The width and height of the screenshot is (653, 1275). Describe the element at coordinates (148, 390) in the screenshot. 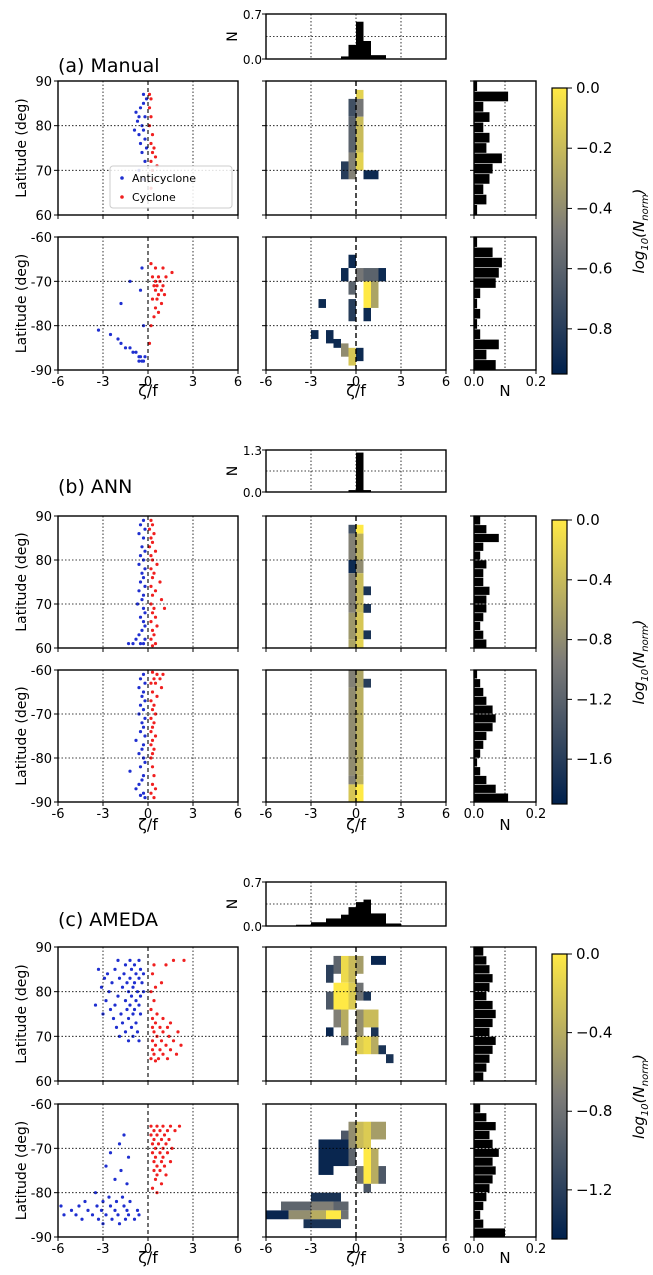

I see `x-axis-label: ζ/f` at that location.